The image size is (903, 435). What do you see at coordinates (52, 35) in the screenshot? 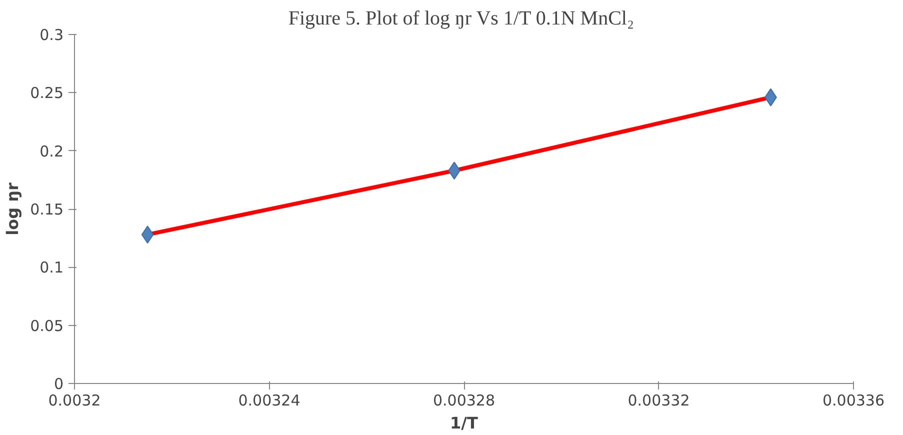
I see `y-tick-label: 0.3` at bounding box center [52, 35].